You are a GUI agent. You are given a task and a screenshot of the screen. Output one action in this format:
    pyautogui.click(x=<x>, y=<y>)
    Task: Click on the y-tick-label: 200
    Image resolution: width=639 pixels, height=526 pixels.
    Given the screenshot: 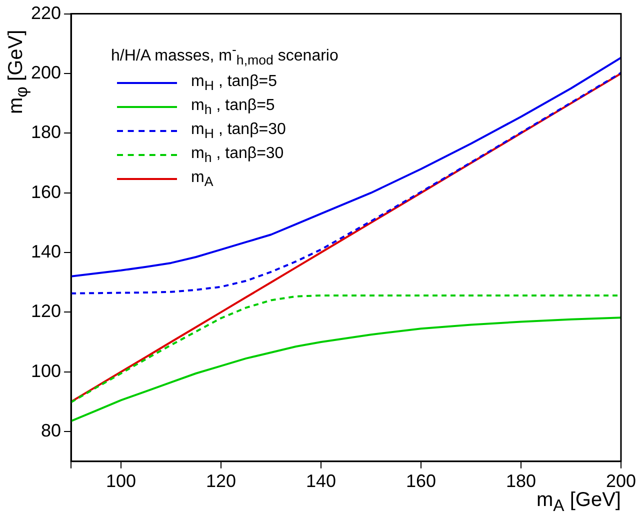 What is the action you would take?
    pyautogui.click(x=46, y=72)
    